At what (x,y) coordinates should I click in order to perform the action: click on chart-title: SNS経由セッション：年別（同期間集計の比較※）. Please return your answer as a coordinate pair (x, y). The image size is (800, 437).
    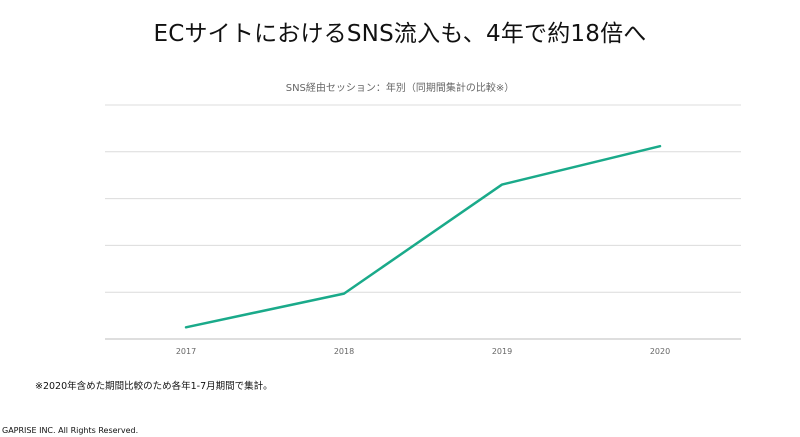
    Looking at the image, I should click on (400, 88).